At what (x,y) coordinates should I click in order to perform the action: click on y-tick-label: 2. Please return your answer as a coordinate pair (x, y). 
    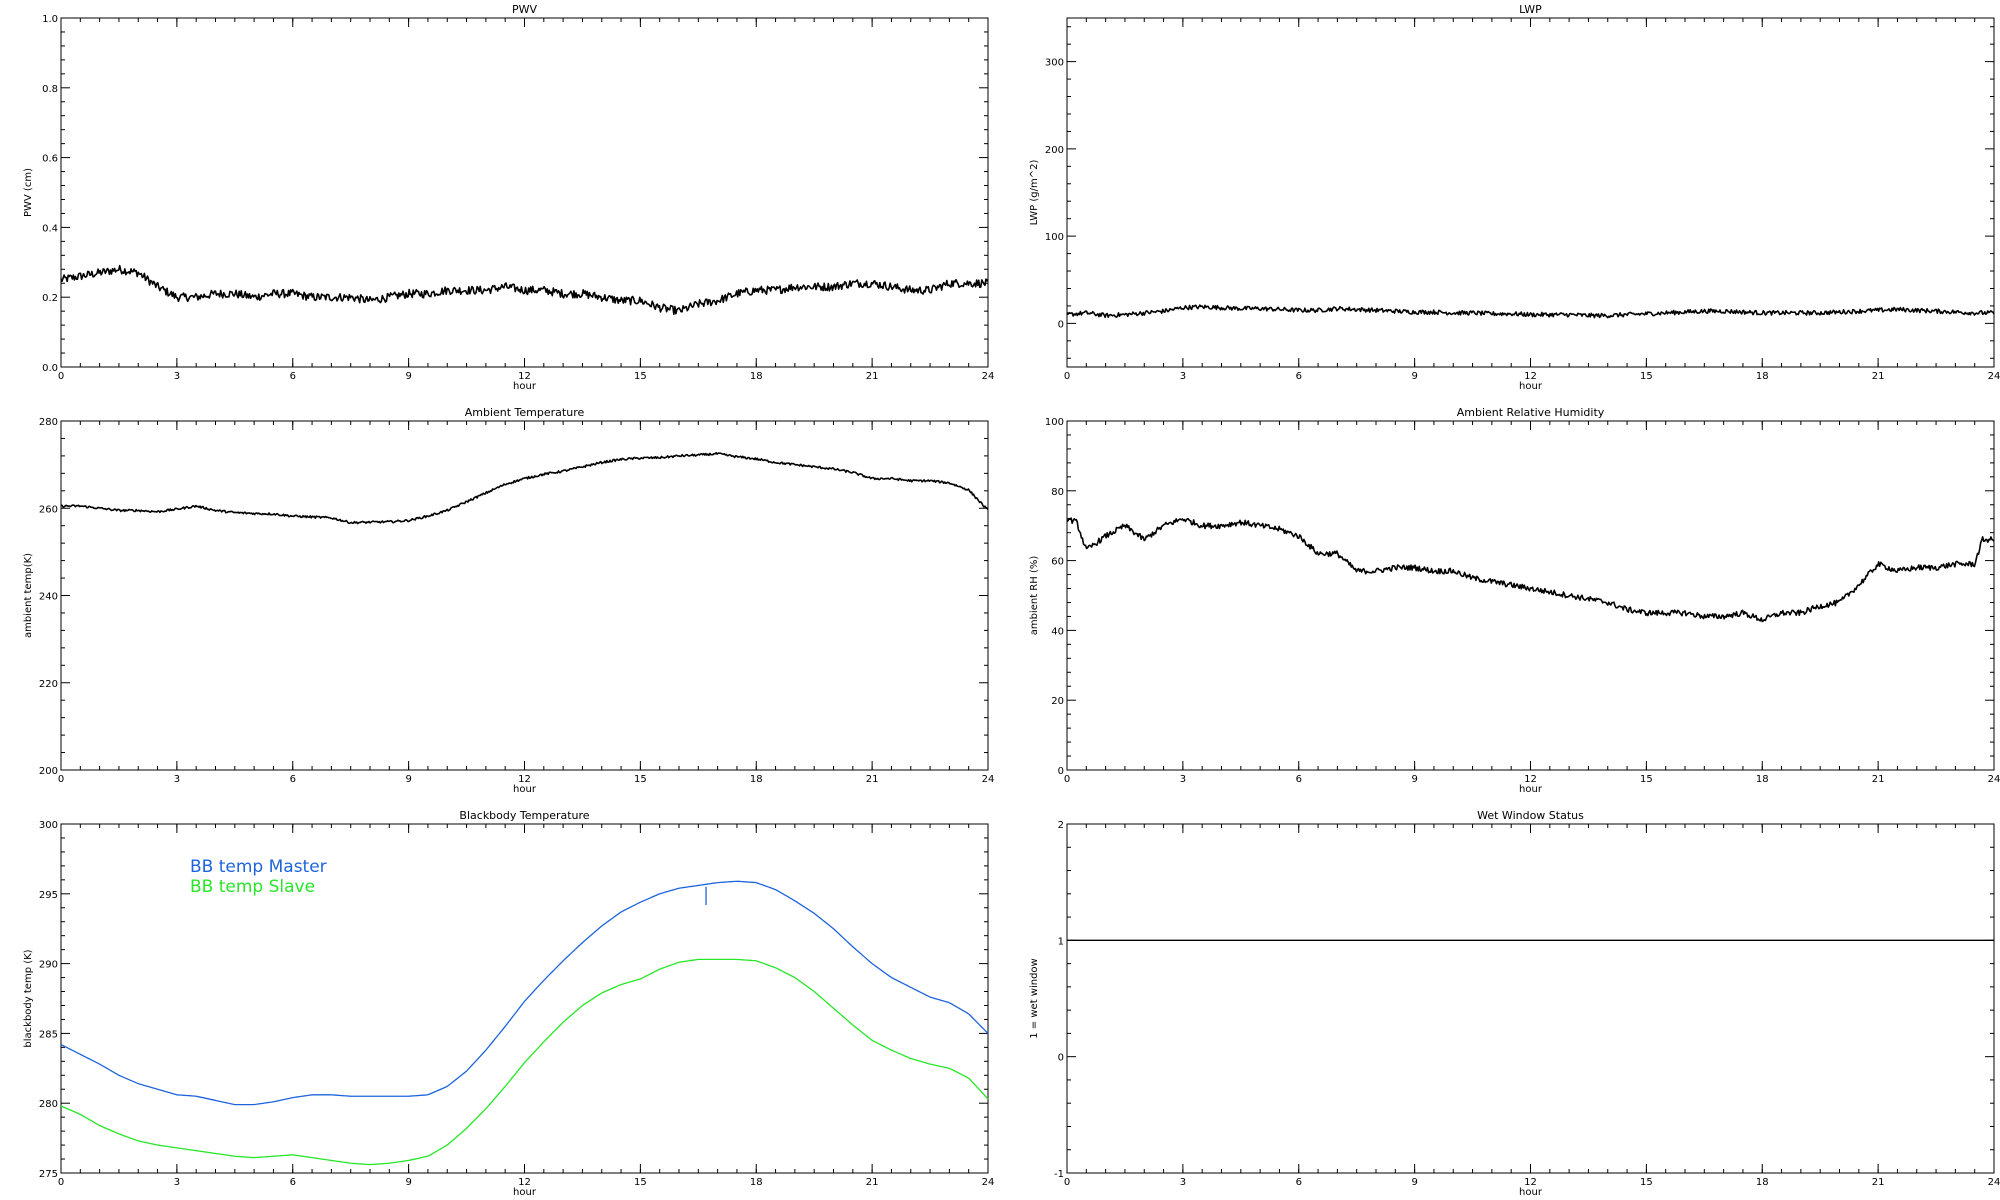
    Looking at the image, I should click on (1061, 825).